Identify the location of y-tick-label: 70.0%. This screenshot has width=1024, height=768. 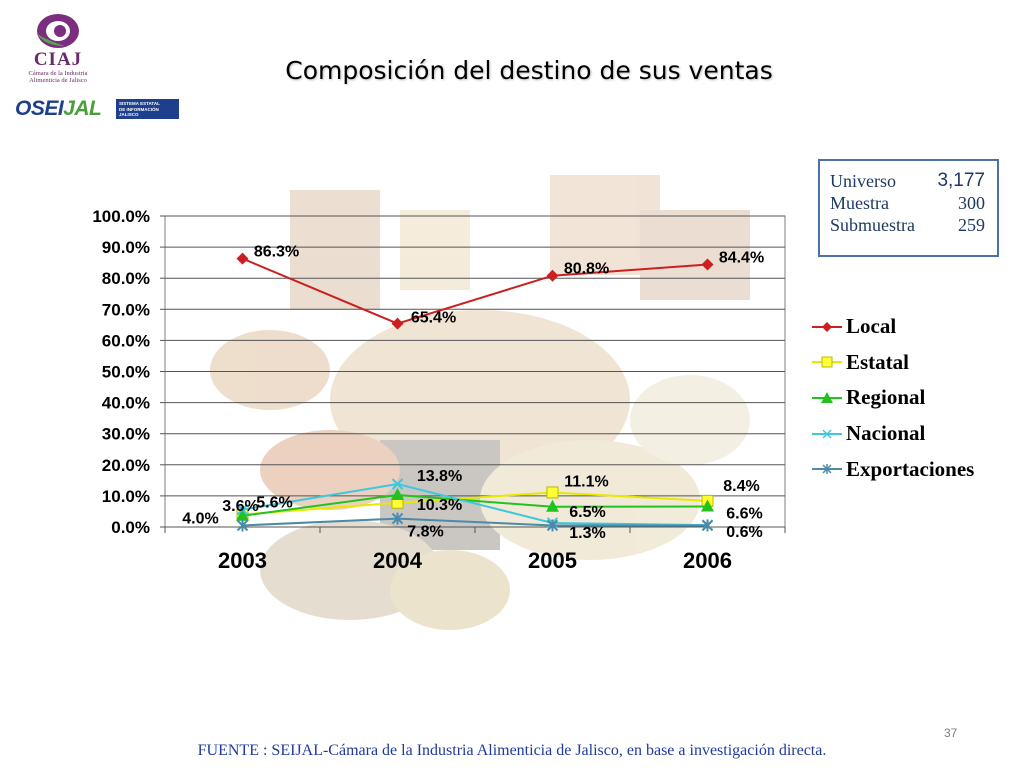
(126, 309).